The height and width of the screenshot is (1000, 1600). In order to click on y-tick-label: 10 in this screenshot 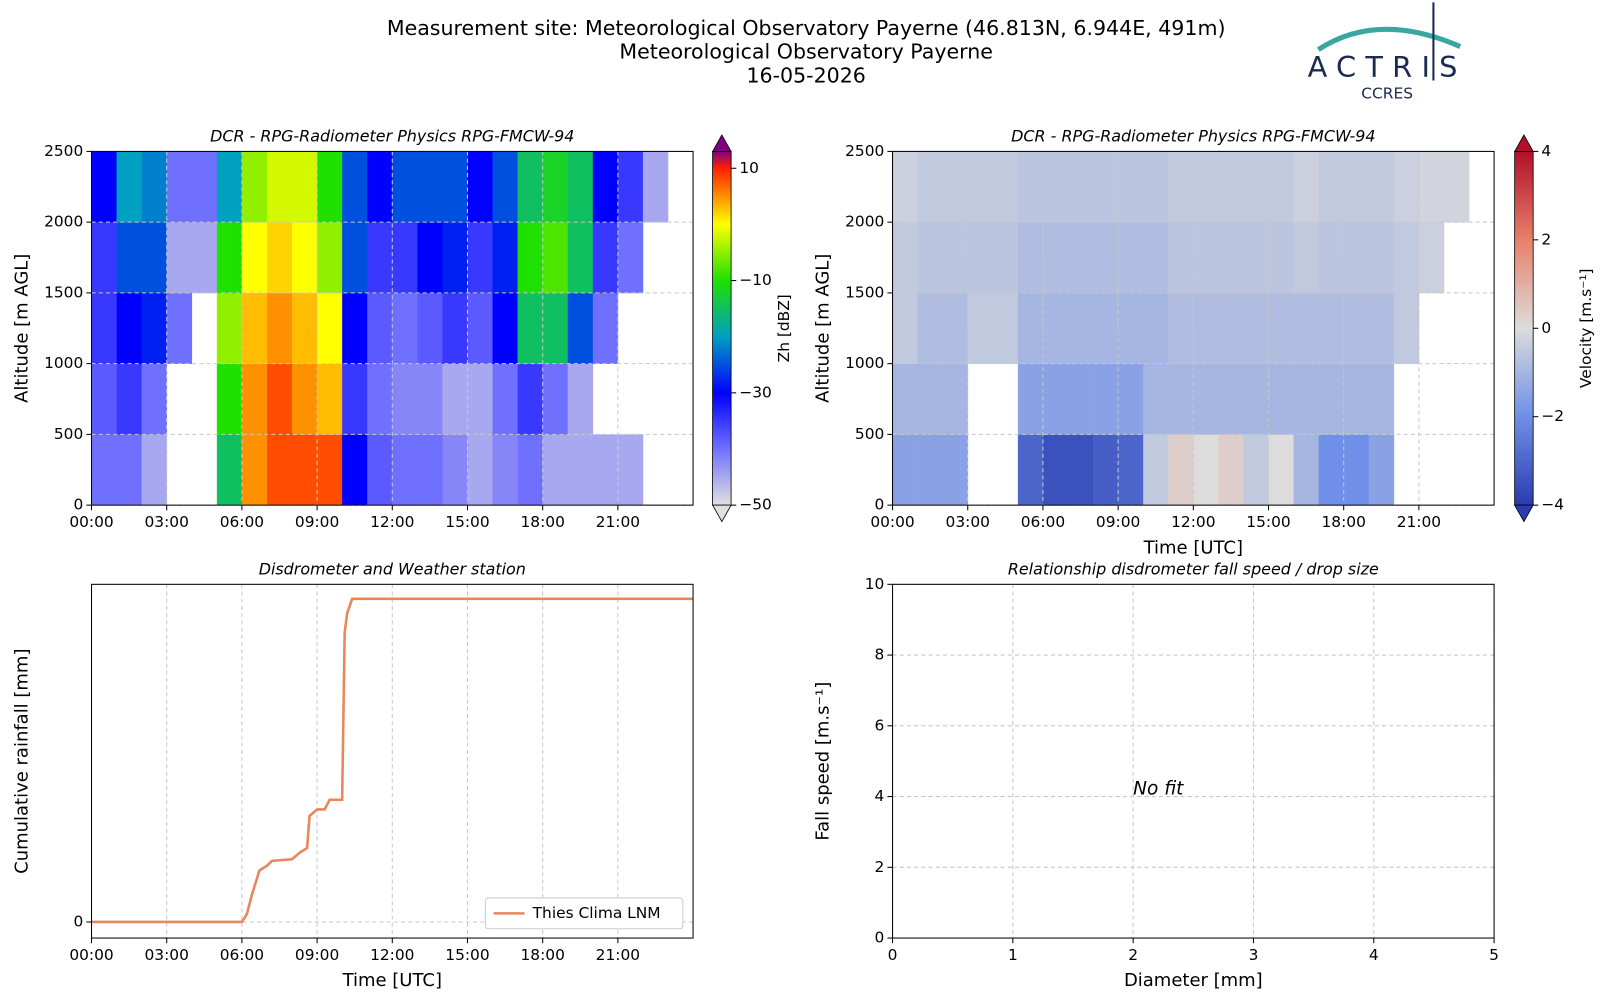, I will do `click(875, 584)`.